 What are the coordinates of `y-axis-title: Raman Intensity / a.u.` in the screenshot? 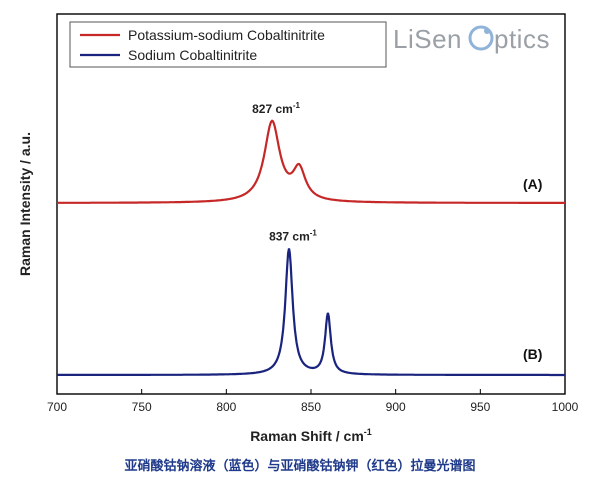 It's located at (25, 204).